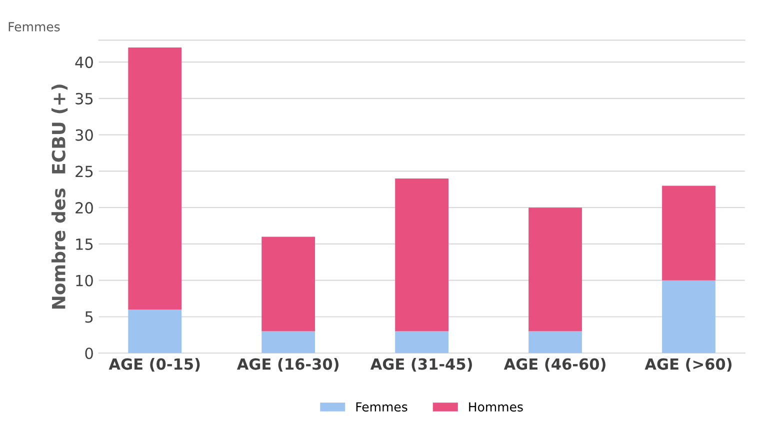  I want to click on y-tick-label: 20, so click(84, 208).